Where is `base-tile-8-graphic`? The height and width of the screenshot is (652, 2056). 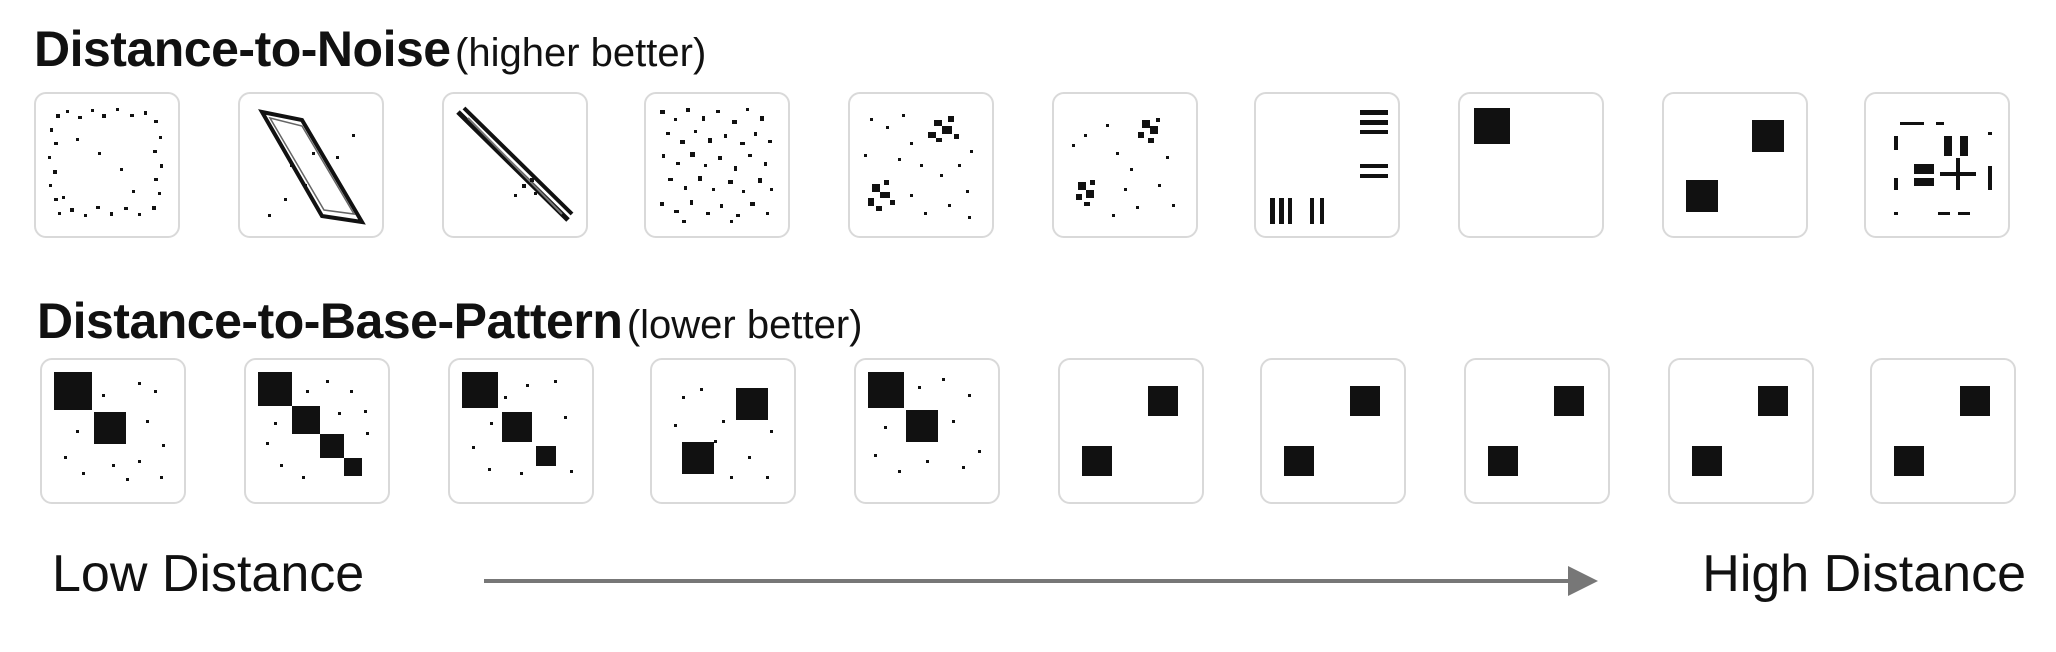
base-tile-8-graphic is located at coordinates (1536, 431).